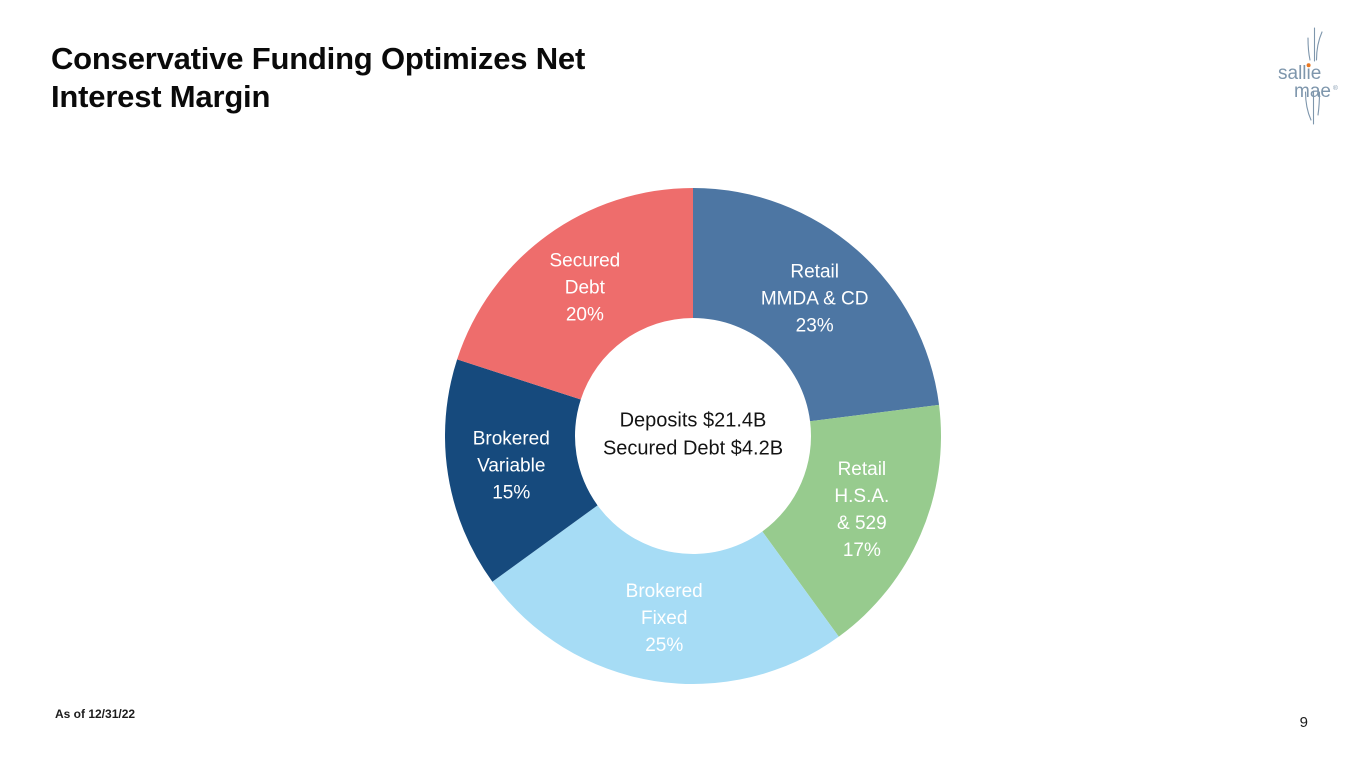 The image size is (1365, 768). I want to click on page-title-line-1: Conservative Funding Optimizes Net, so click(318, 58).